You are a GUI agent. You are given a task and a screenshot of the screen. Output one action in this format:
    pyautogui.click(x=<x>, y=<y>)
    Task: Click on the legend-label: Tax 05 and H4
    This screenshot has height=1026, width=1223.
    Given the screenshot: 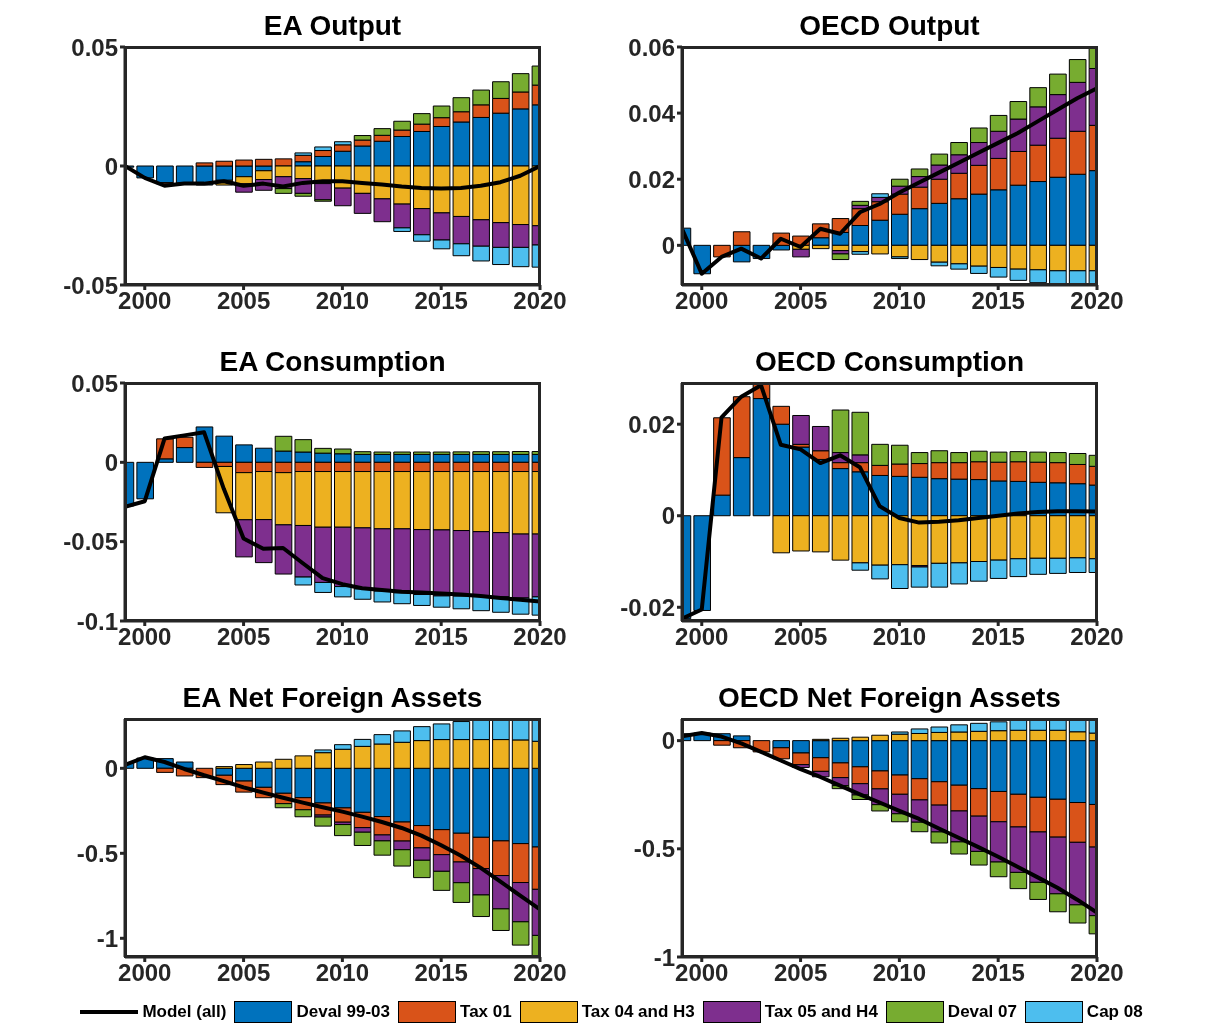 What is the action you would take?
    pyautogui.click(x=821, y=1012)
    